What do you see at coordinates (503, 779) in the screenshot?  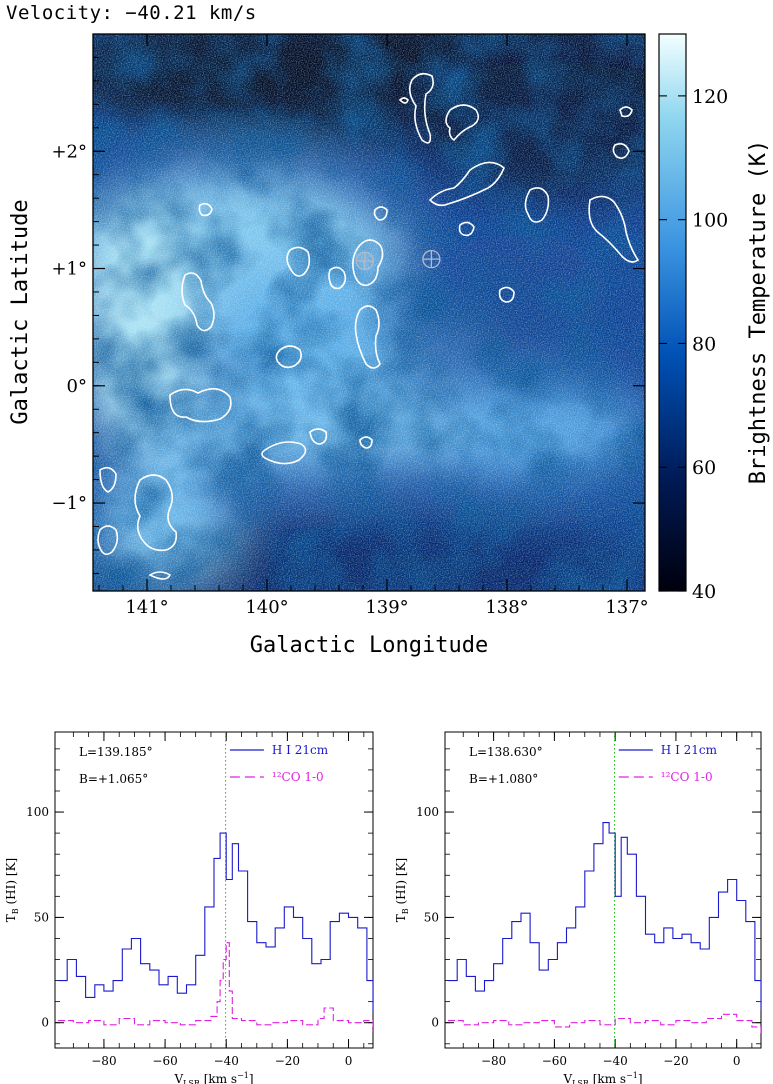 I see `position-annotation-b: B=+1.080°` at bounding box center [503, 779].